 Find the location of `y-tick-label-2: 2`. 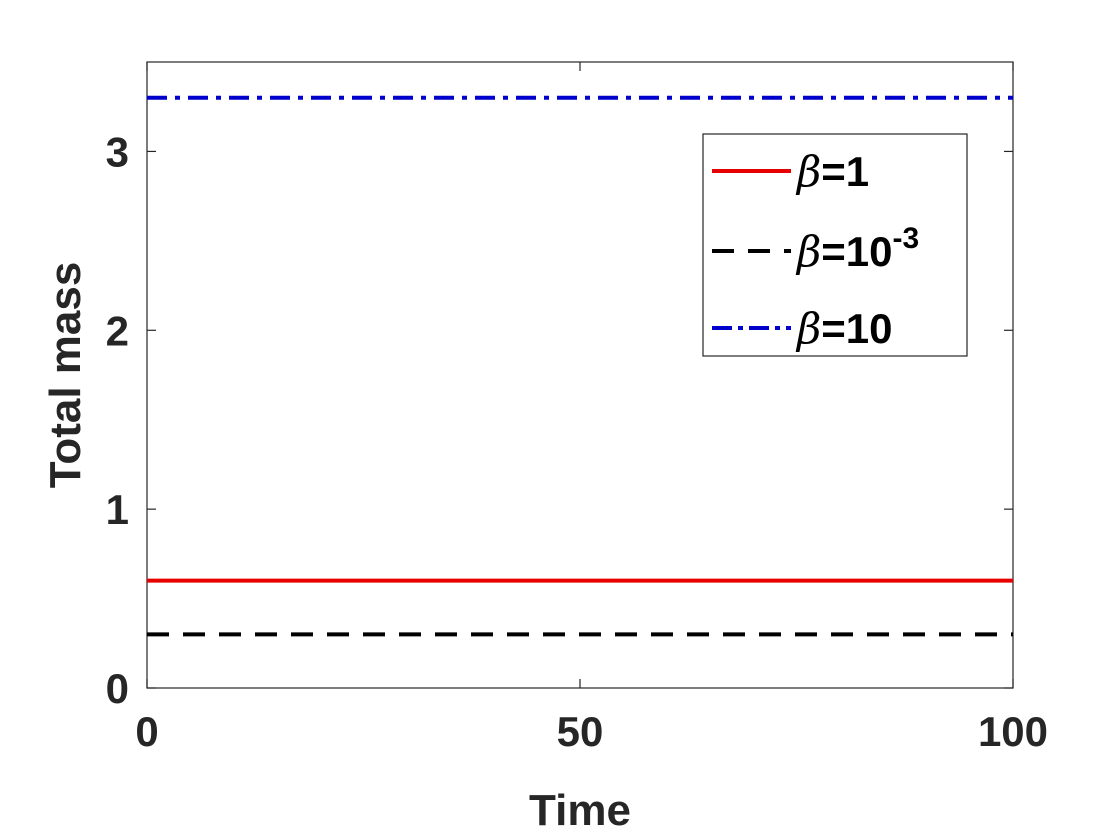

y-tick-label-2: 2 is located at coordinates (117, 330).